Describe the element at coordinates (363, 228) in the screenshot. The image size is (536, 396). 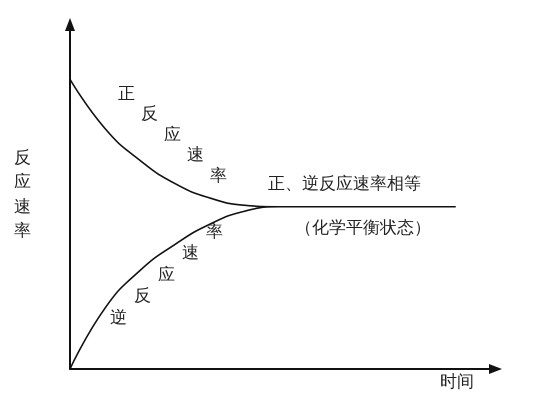
I see `annotation: （化学平衡状态）` at that location.